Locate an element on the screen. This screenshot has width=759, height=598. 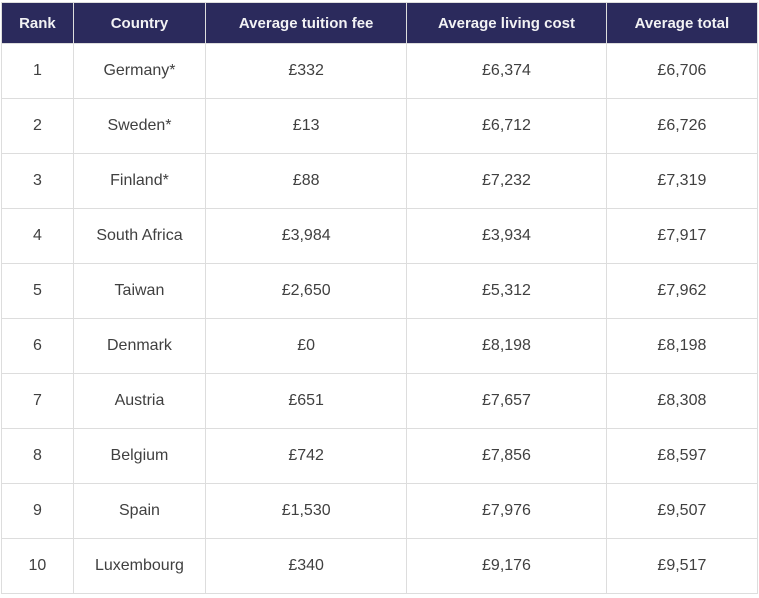
cell-living-cost: £9,176 is located at coordinates (506, 566).